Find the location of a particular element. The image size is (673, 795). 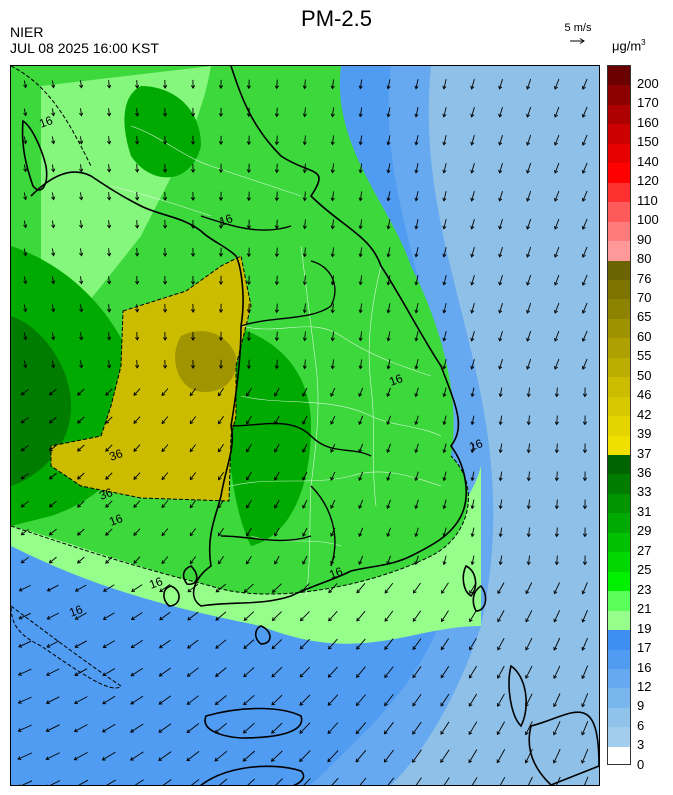

colorbar-level-label: 33 is located at coordinates (644, 492).